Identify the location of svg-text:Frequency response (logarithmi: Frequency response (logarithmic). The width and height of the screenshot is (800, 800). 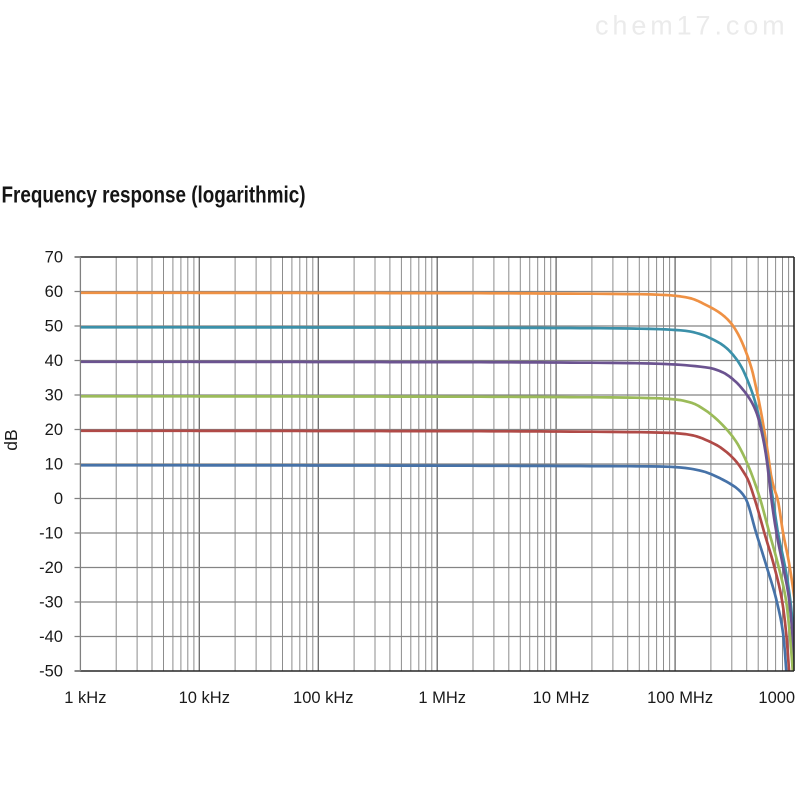
(154, 195).